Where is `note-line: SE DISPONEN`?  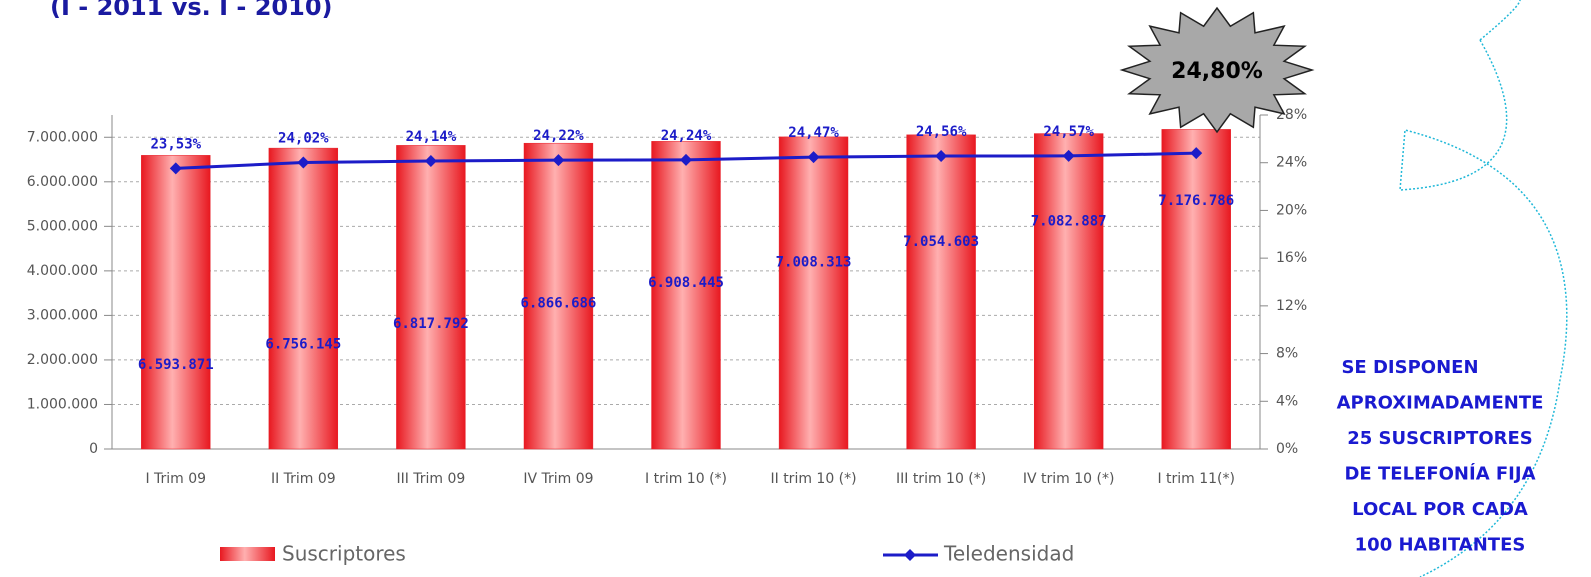 note-line: SE DISPONEN is located at coordinates (1409, 367).